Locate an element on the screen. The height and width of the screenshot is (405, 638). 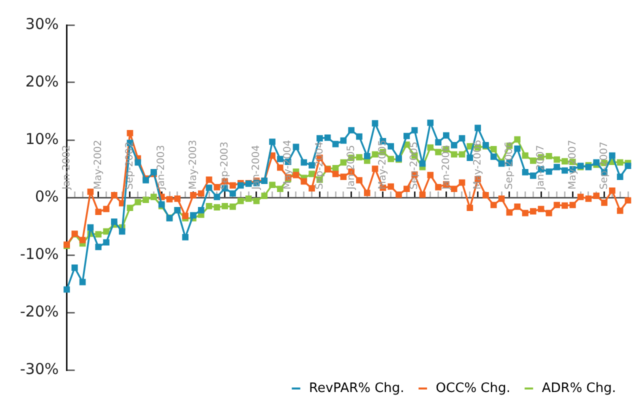
x-tick-label: May-2007 is located at coordinates (572, 165).